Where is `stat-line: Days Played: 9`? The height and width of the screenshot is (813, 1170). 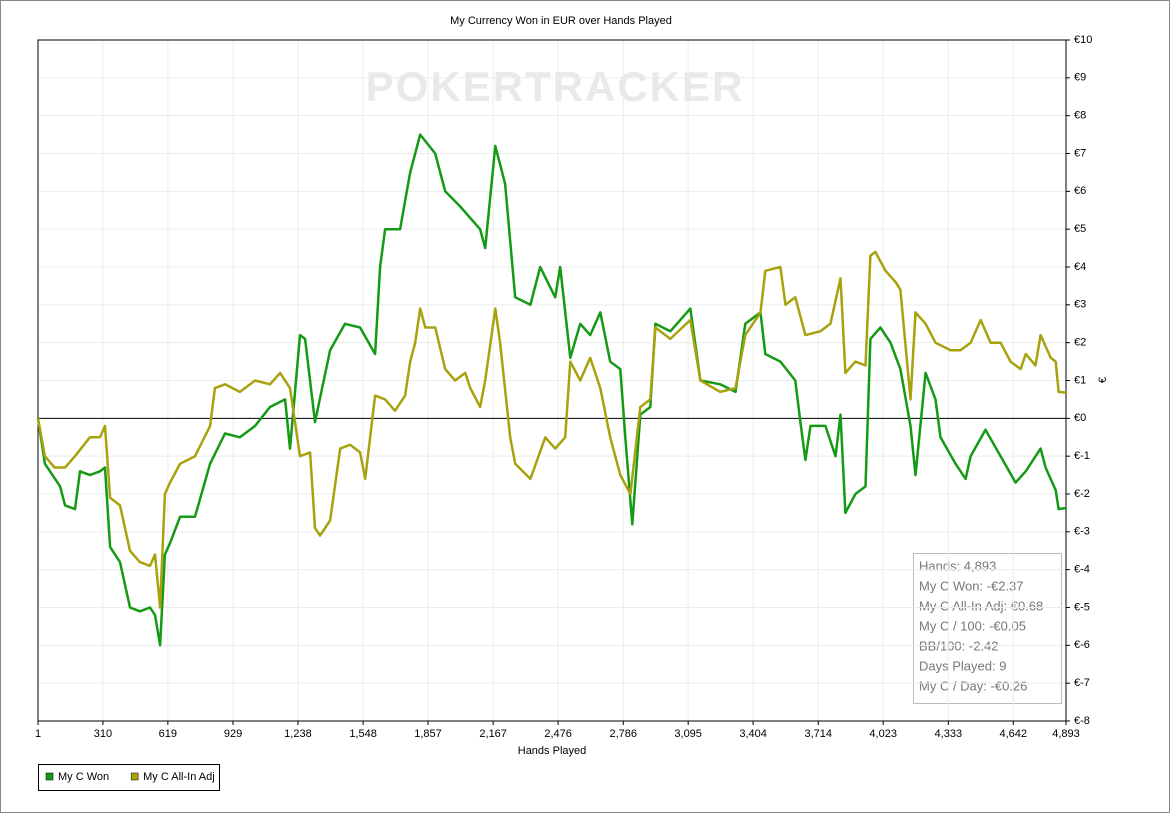 stat-line: Days Played: 9 is located at coordinates (962, 665).